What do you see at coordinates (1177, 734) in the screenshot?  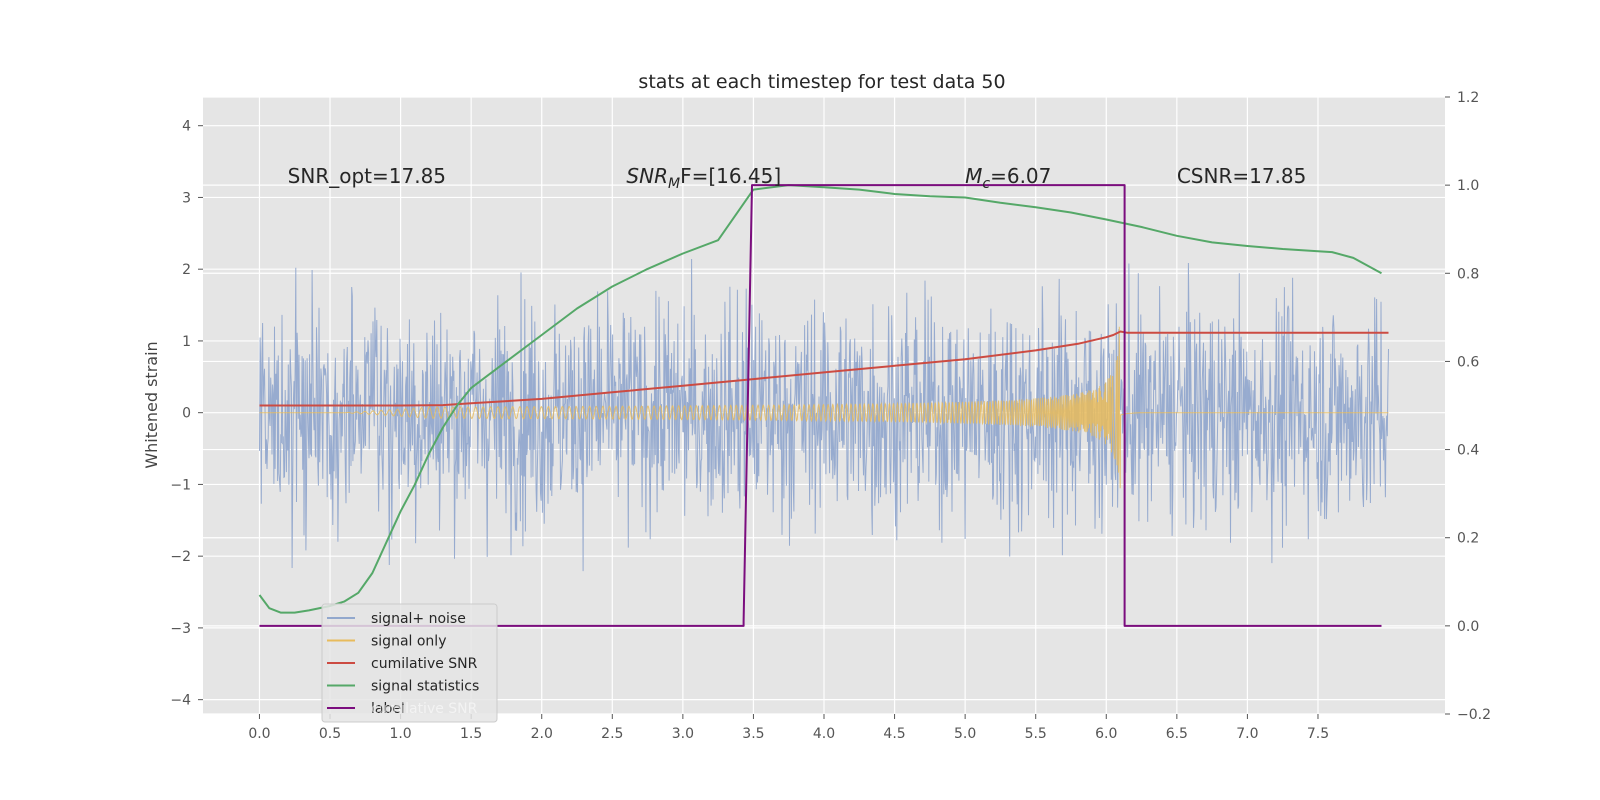 I see `x-tick-label: 6.5` at bounding box center [1177, 734].